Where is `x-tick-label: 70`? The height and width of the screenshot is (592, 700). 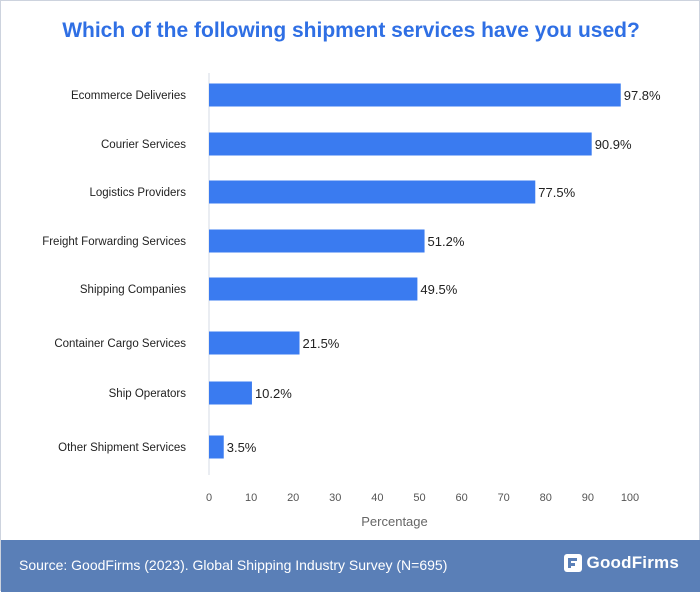
x-tick-label: 70 is located at coordinates (504, 498).